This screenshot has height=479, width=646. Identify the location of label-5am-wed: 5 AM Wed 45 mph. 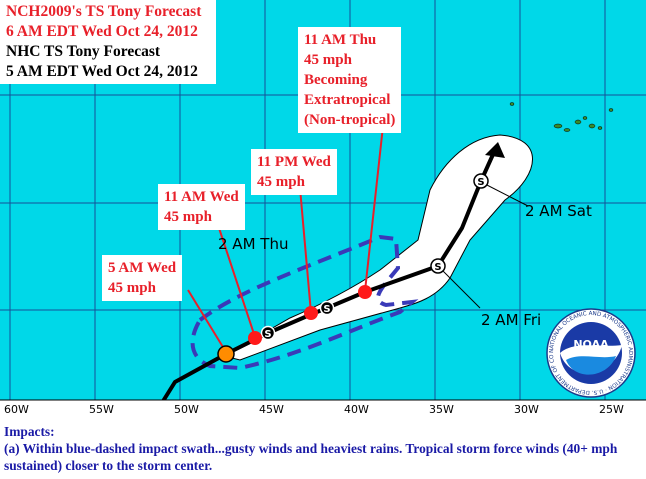
(142, 278).